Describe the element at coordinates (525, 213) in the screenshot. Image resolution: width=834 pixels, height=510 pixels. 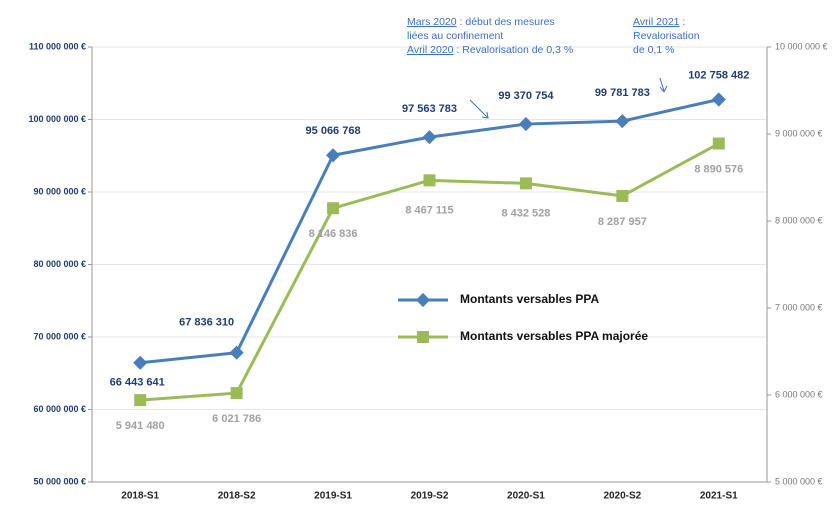
I see `data-label: 8 432 528` at that location.